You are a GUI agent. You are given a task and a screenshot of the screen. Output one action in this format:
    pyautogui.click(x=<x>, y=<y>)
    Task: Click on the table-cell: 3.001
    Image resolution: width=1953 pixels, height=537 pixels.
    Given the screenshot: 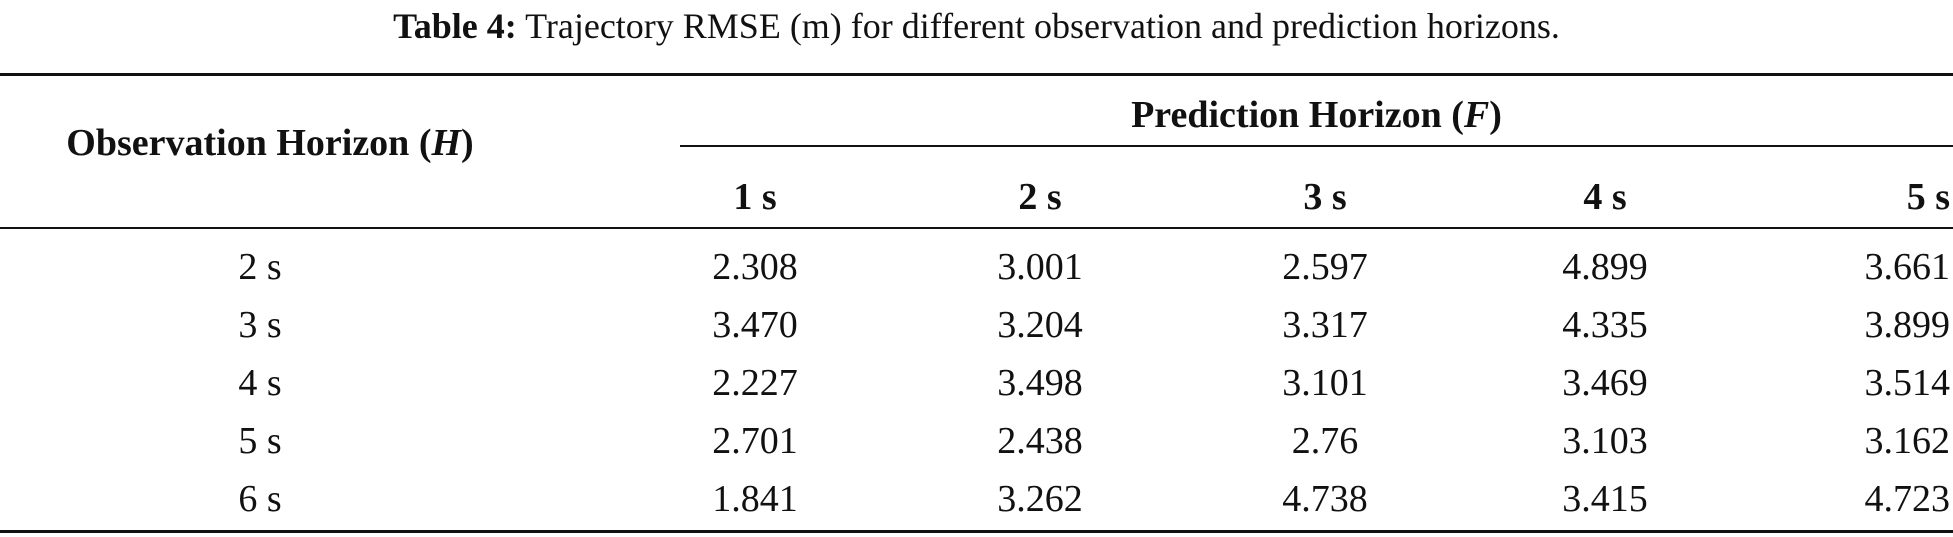 What is the action you would take?
    pyautogui.click(x=1040, y=267)
    